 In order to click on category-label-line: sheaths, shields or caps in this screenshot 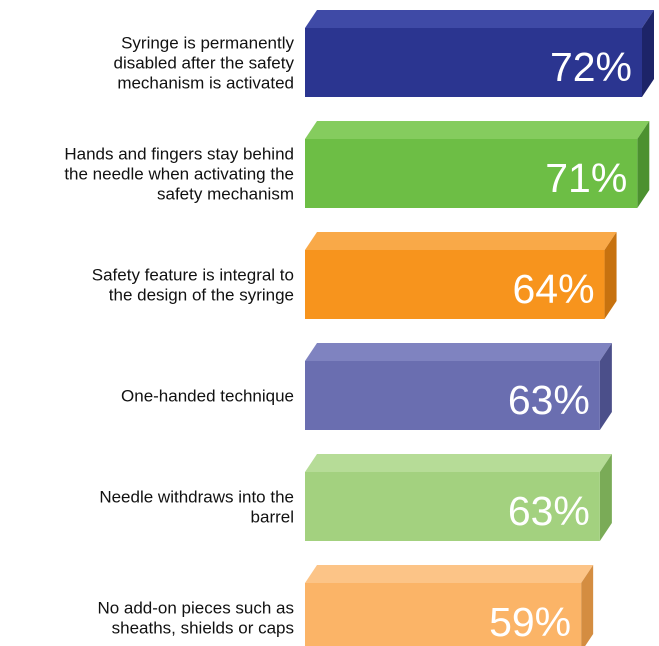, I will do `click(203, 628)`.